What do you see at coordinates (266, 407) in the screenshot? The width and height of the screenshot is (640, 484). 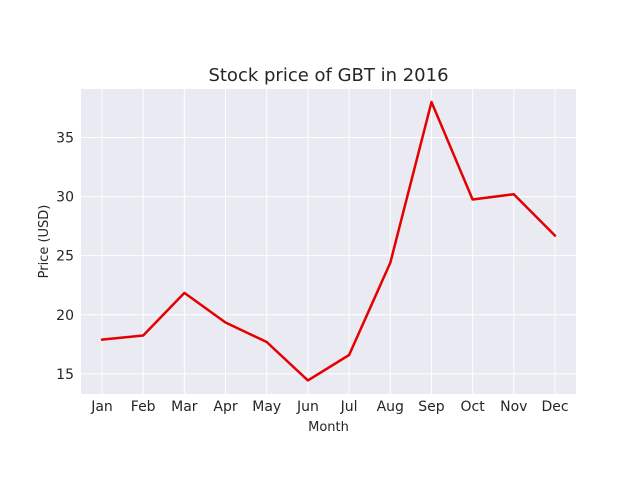 I see `x-tick-label: May` at bounding box center [266, 407].